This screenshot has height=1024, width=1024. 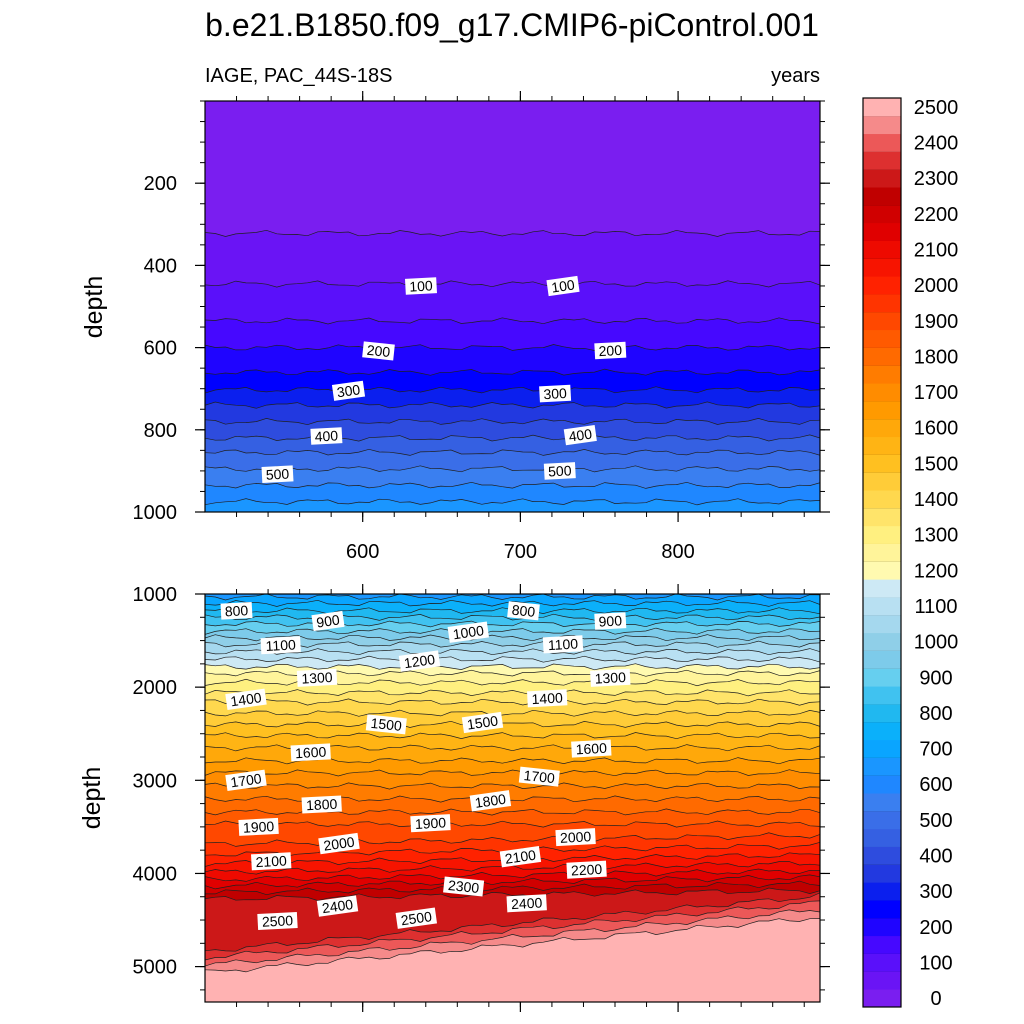 What do you see at coordinates (935, 750) in the screenshot?
I see `colorbar-label: 700` at bounding box center [935, 750].